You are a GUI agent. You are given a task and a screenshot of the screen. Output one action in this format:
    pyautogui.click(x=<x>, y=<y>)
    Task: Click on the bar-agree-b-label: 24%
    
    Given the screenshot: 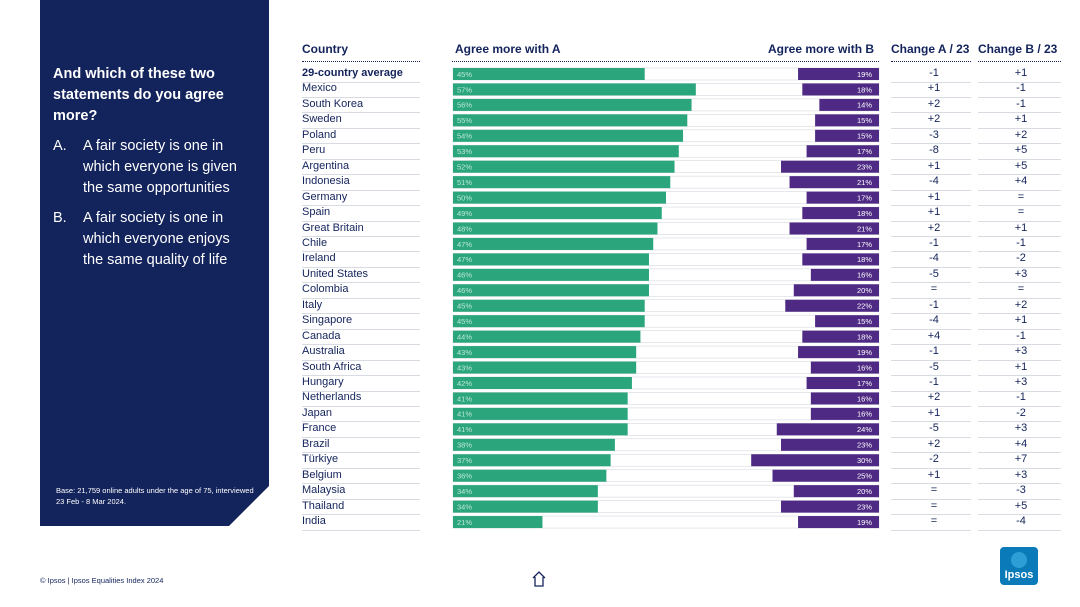 What is the action you would take?
    pyautogui.click(x=864, y=429)
    